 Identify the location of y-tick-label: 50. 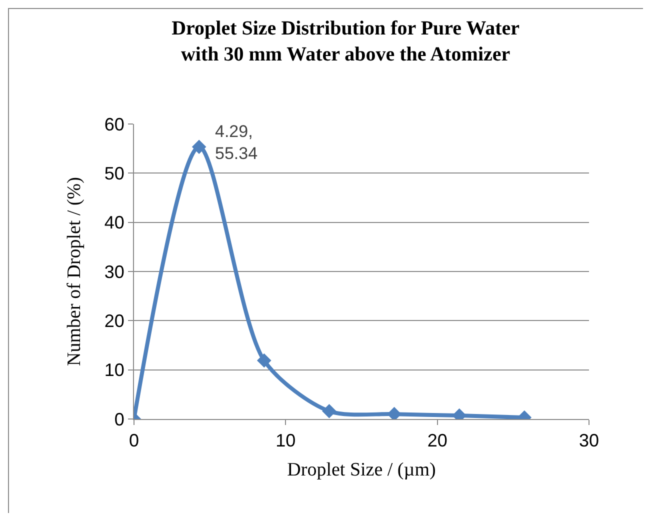
(114, 173).